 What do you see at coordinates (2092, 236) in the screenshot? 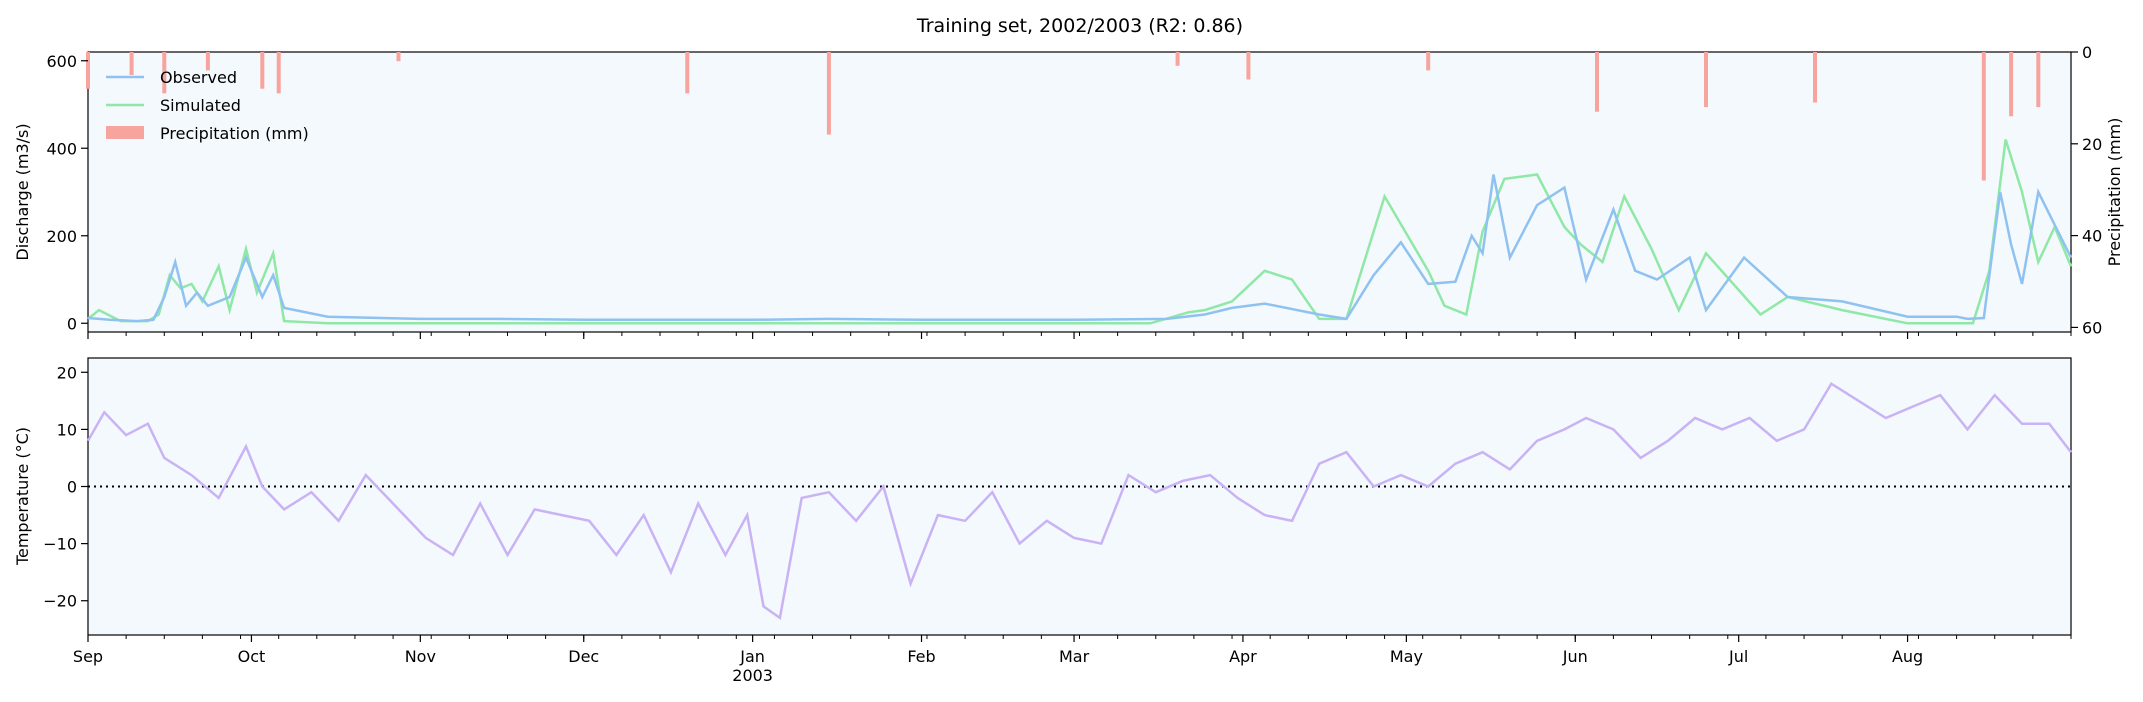
I see `y-tick-label: 40` at bounding box center [2092, 236].